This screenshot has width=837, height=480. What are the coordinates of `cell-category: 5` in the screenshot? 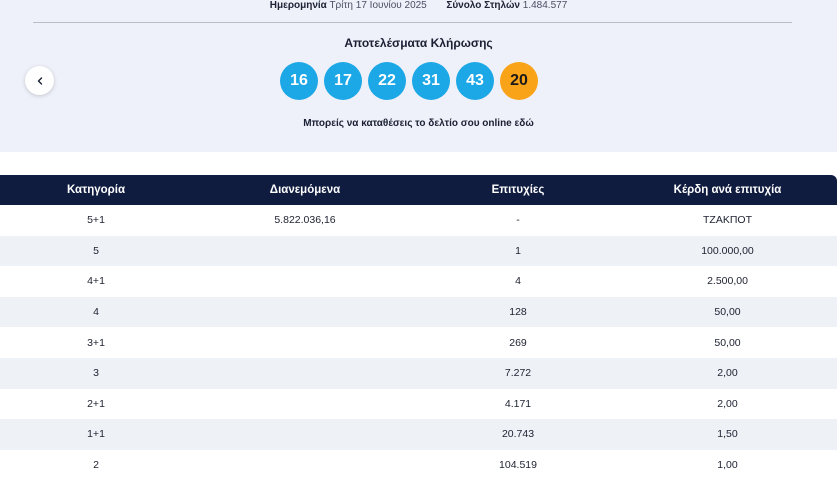 It's located at (96, 250).